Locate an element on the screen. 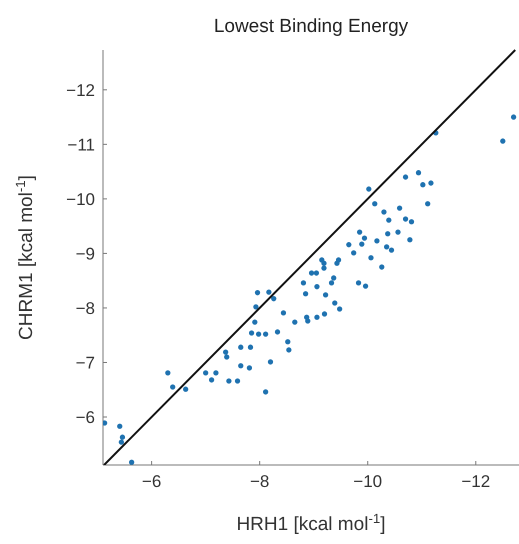  chart-title: Lowest Binding Energy is located at coordinates (311, 26).